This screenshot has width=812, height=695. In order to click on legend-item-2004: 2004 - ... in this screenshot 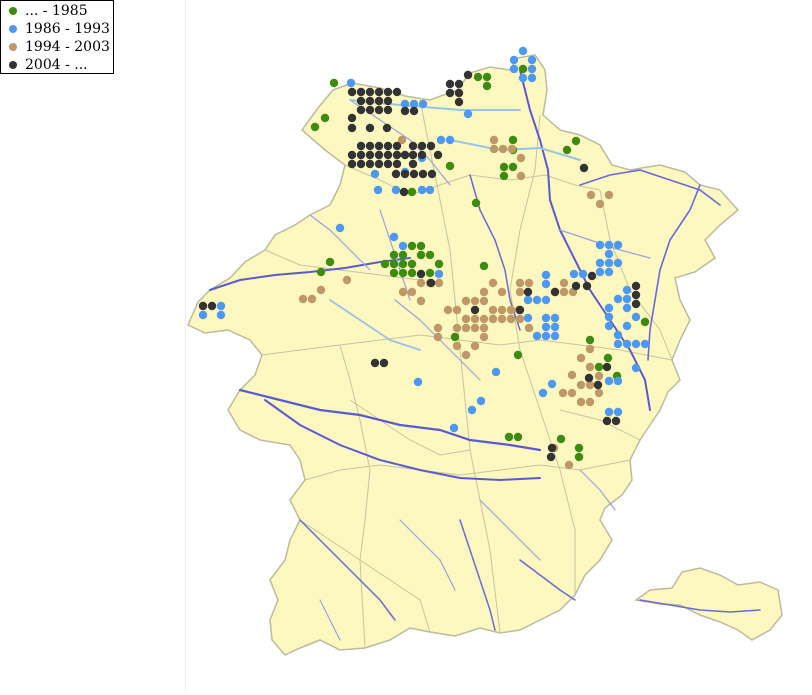, I will do `click(44, 65)`.